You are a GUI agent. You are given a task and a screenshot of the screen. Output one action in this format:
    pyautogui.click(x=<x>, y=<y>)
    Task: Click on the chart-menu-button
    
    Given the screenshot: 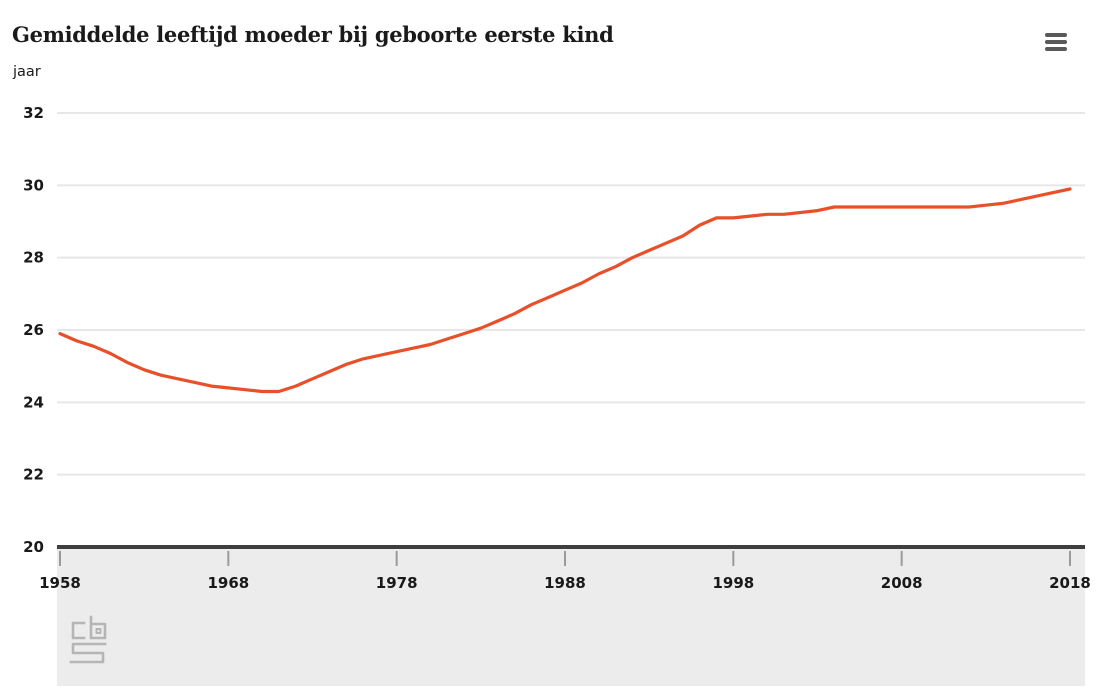 What is the action you would take?
    pyautogui.click(x=1056, y=42)
    